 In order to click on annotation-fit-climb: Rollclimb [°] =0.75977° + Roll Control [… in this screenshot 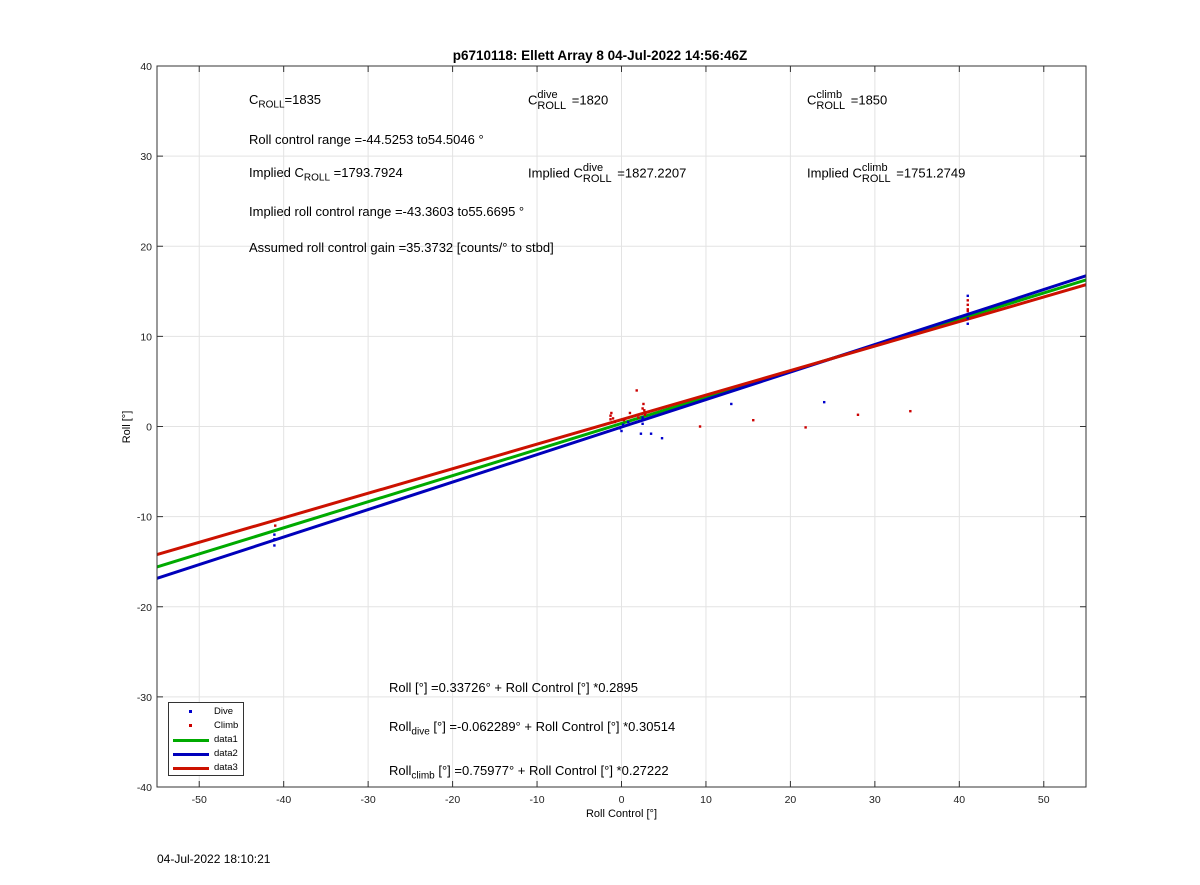, I will do `click(529, 772)`.